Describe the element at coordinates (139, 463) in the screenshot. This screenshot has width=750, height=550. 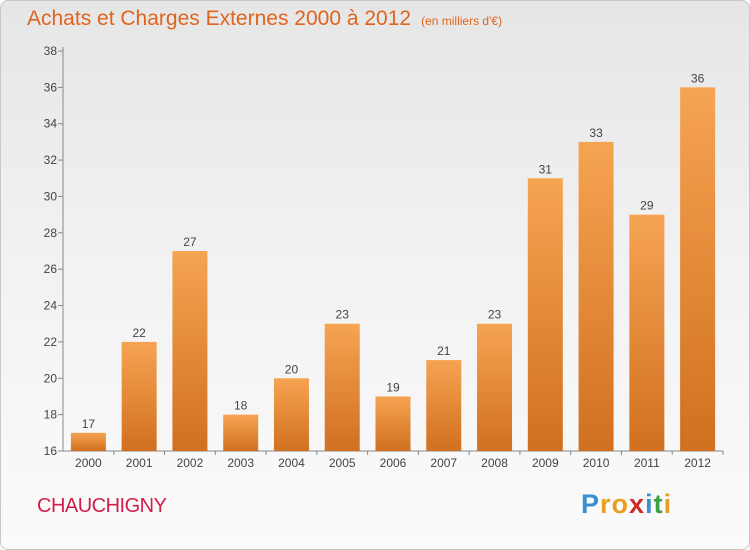
I see `x-tick-label: 2001` at that location.